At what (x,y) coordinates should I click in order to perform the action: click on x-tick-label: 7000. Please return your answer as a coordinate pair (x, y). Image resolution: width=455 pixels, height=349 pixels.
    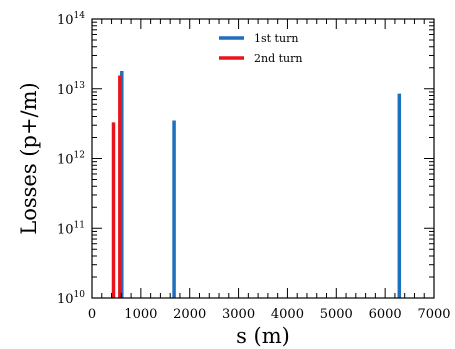
    Looking at the image, I should click on (433, 314).